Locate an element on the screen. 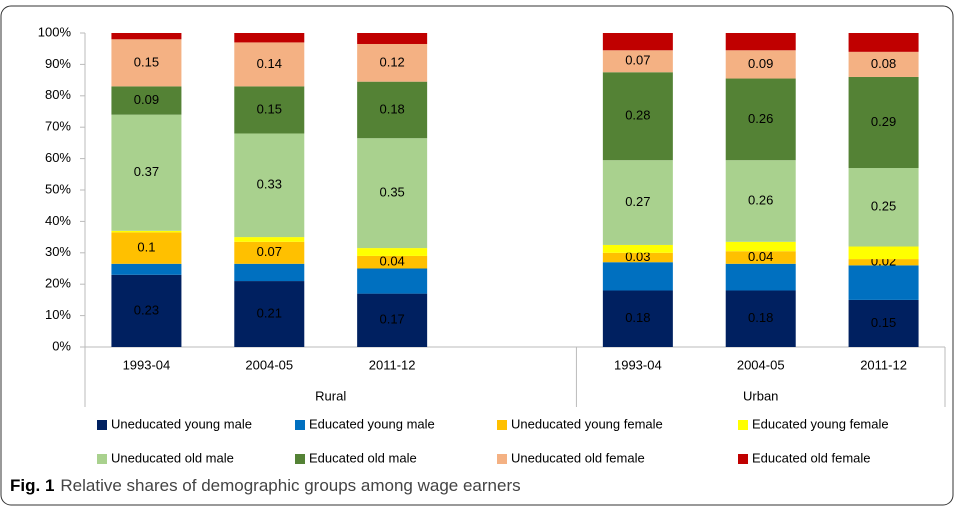 The image size is (955, 506). data-label: 0.29 is located at coordinates (883, 121).